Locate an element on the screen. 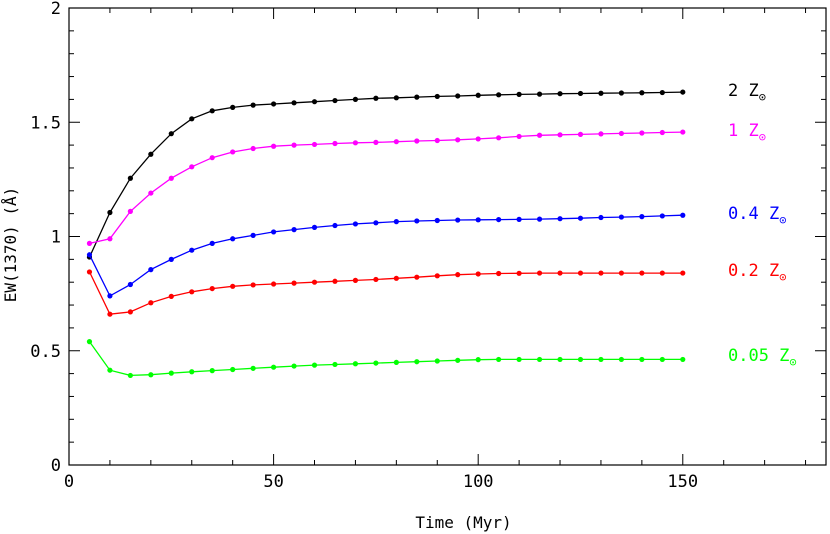 The height and width of the screenshot is (534, 830). x-tick-label: 100 is located at coordinates (478, 482).